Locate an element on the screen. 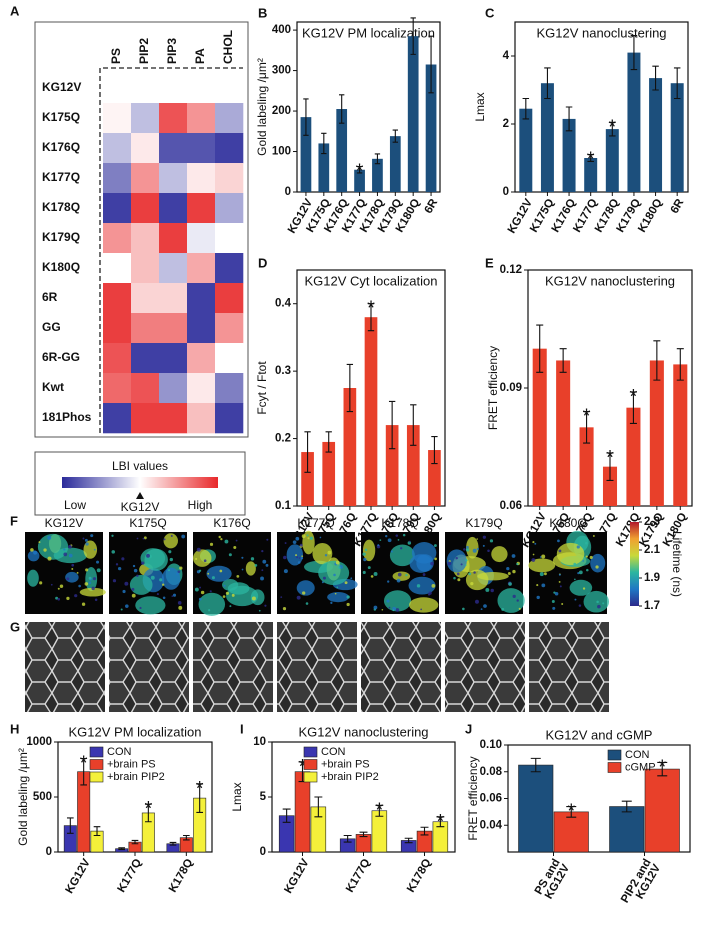  panel-letter: H is located at coordinates (14, 728).